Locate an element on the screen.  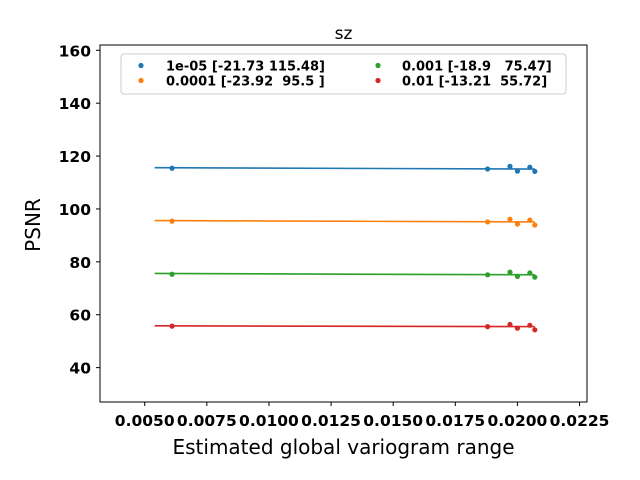
x-tick-label: 0.0050 is located at coordinates (145, 421).